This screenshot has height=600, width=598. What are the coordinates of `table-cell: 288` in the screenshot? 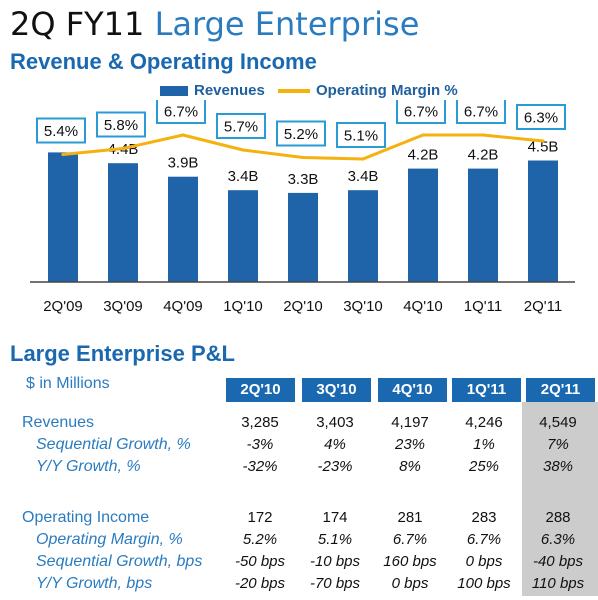 It's located at (558, 517).